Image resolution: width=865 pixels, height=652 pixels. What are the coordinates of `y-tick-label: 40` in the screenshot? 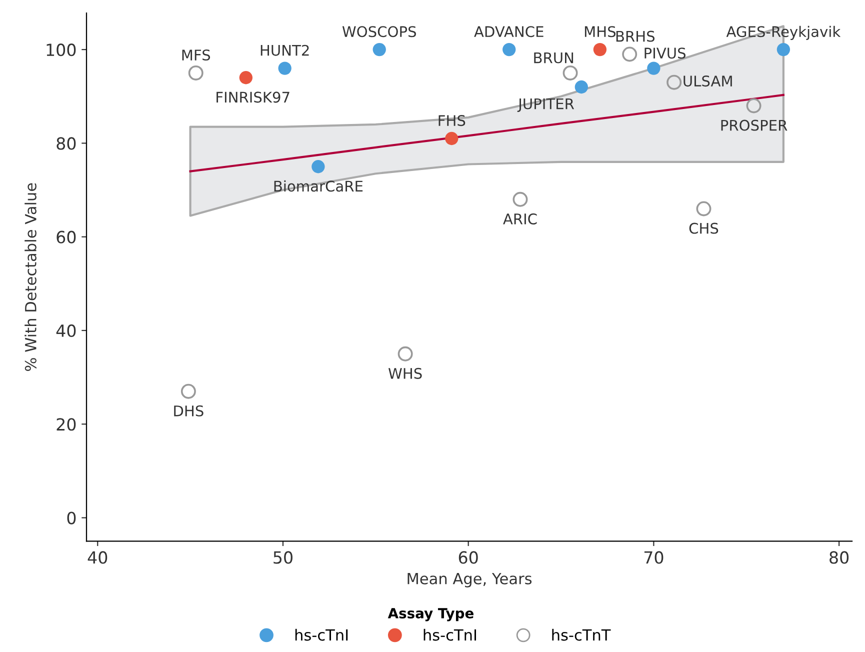 It's located at (66, 331).